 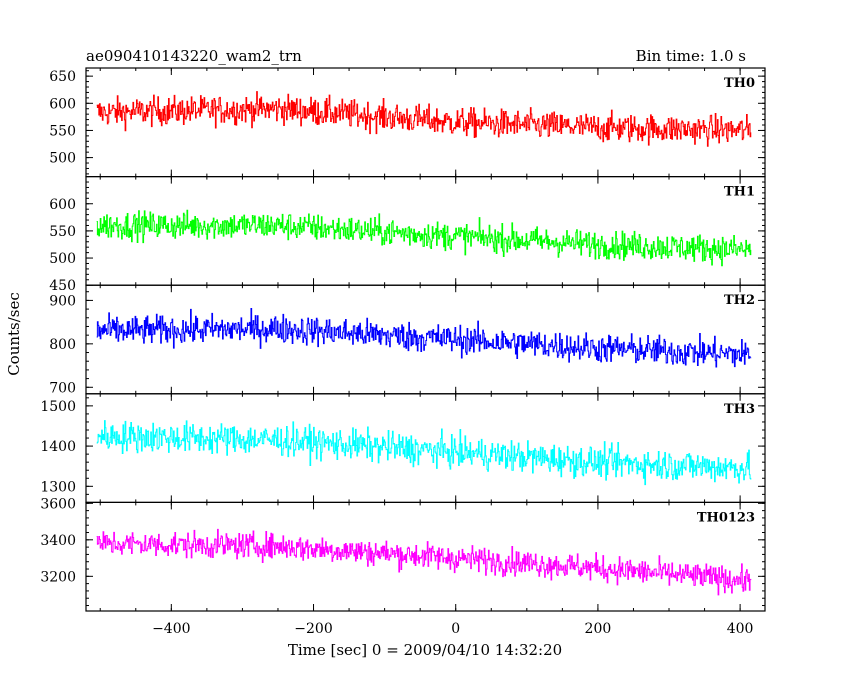 I want to click on panel-th0123: 3200 3400 3600 TH0123, so click(x=403, y=554).